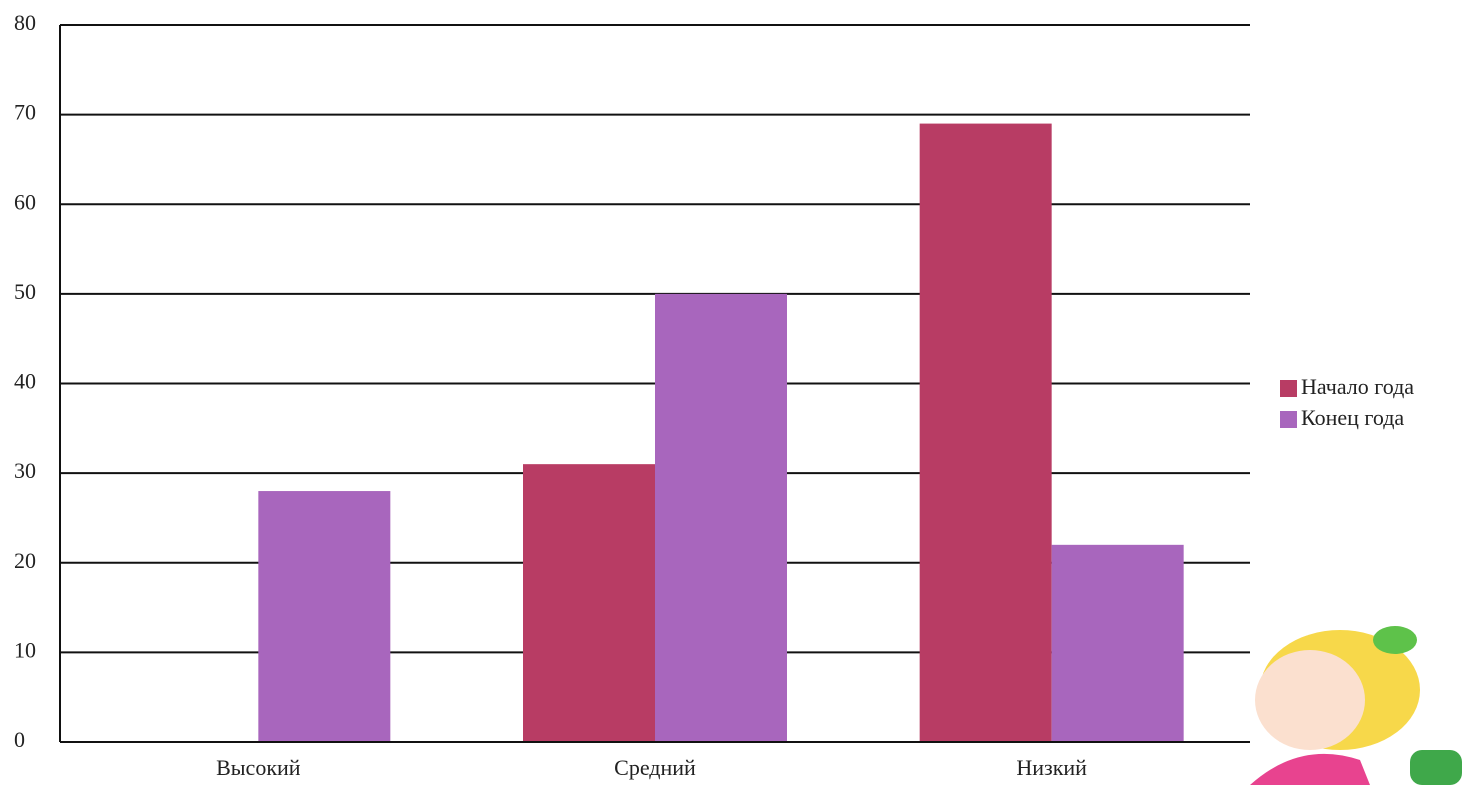  I want to click on y-tick-label: 80, so click(25, 22).